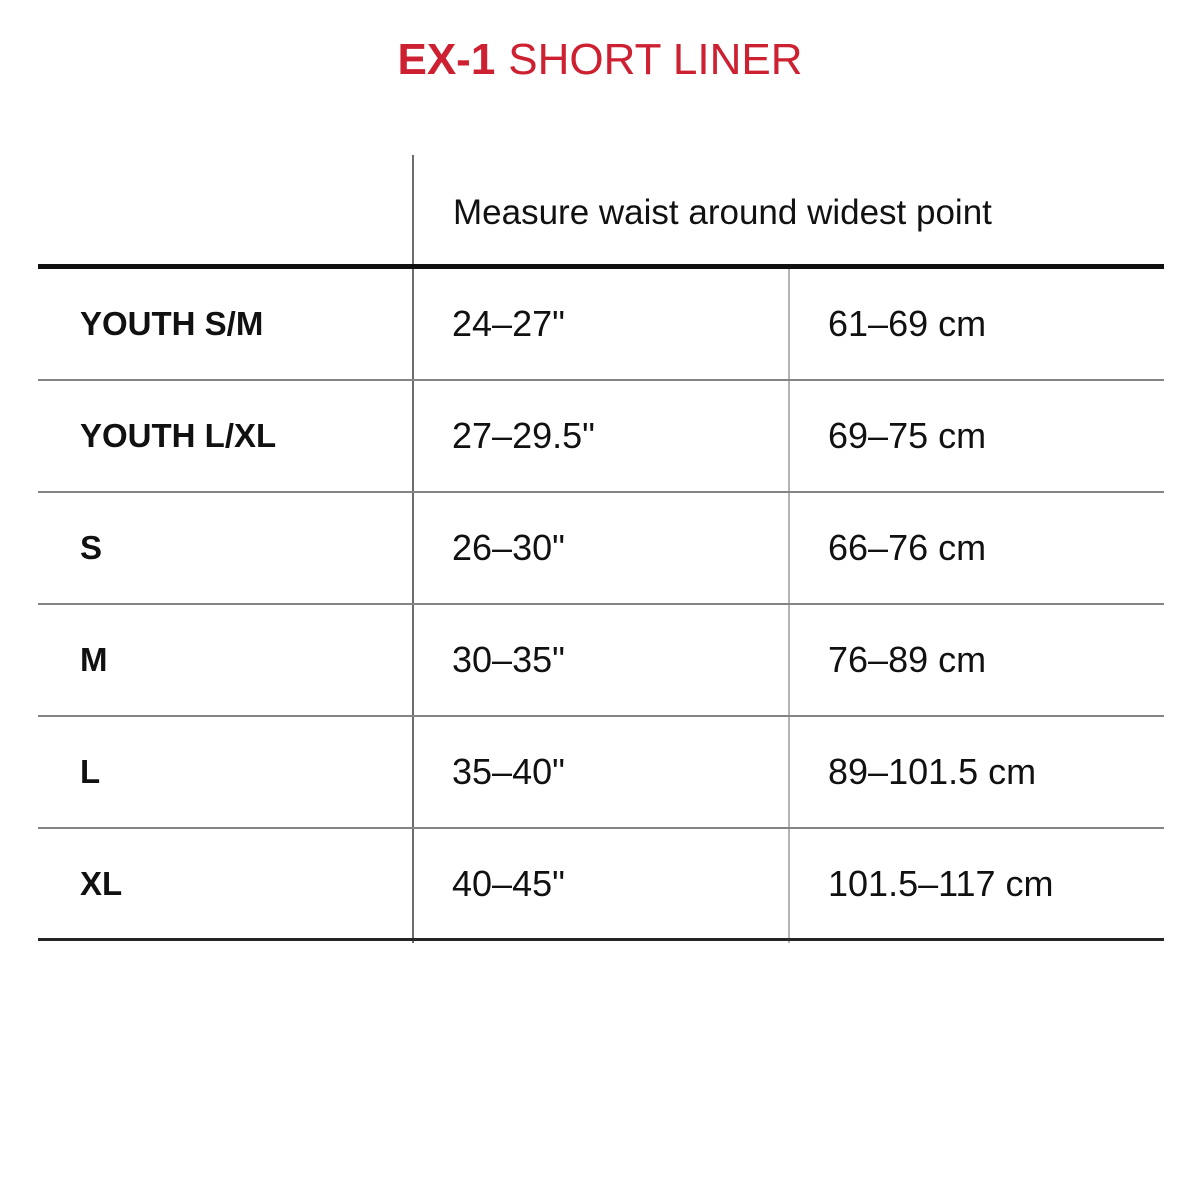  Describe the element at coordinates (601, 325) in the screenshot. I see `table-row: YOUTH S/M 24–27" 61–69 cm` at that location.